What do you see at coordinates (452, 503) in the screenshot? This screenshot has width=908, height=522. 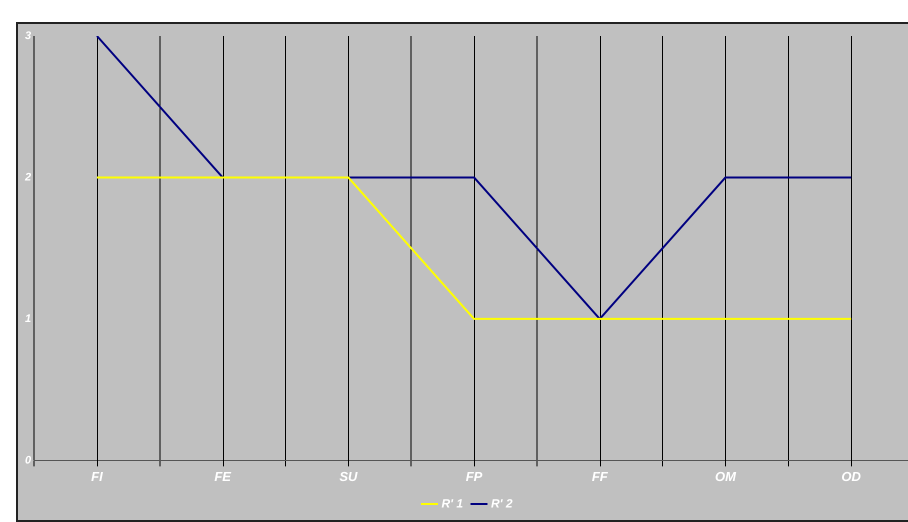 I see `legend-label: R' 1` at bounding box center [452, 503].